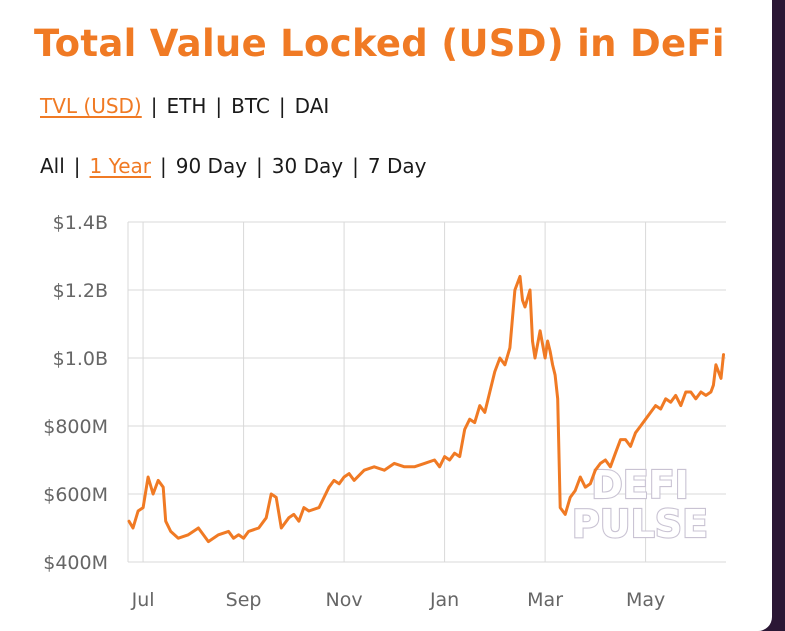  I want to click on x-tick-label: Jan, so click(444, 600).